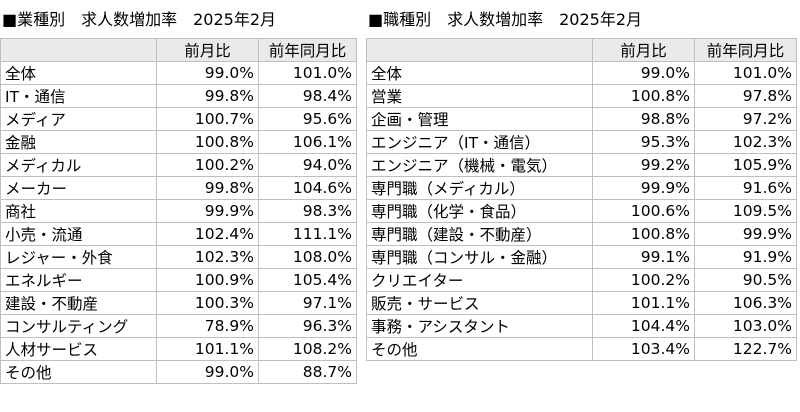 This screenshot has height=412, width=800. I want to click on month-over-month-cell: 99.8%, so click(207, 188).